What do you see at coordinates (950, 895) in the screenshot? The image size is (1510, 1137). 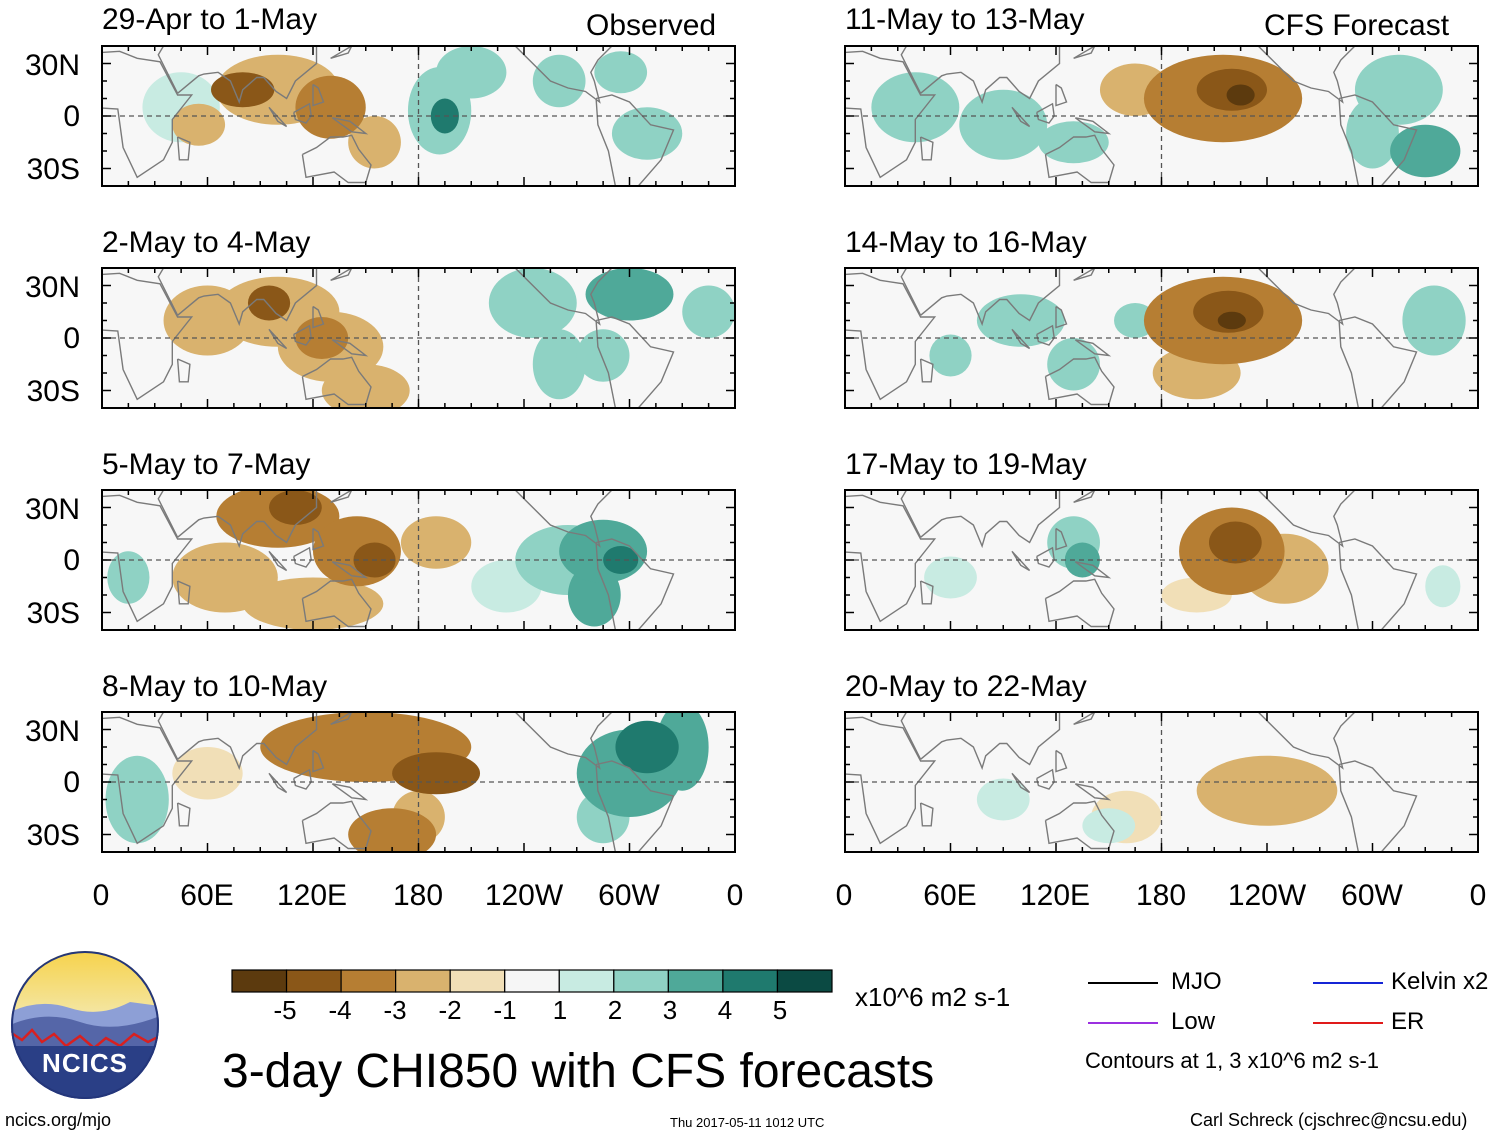 I see `lon-label: 60E` at bounding box center [950, 895].